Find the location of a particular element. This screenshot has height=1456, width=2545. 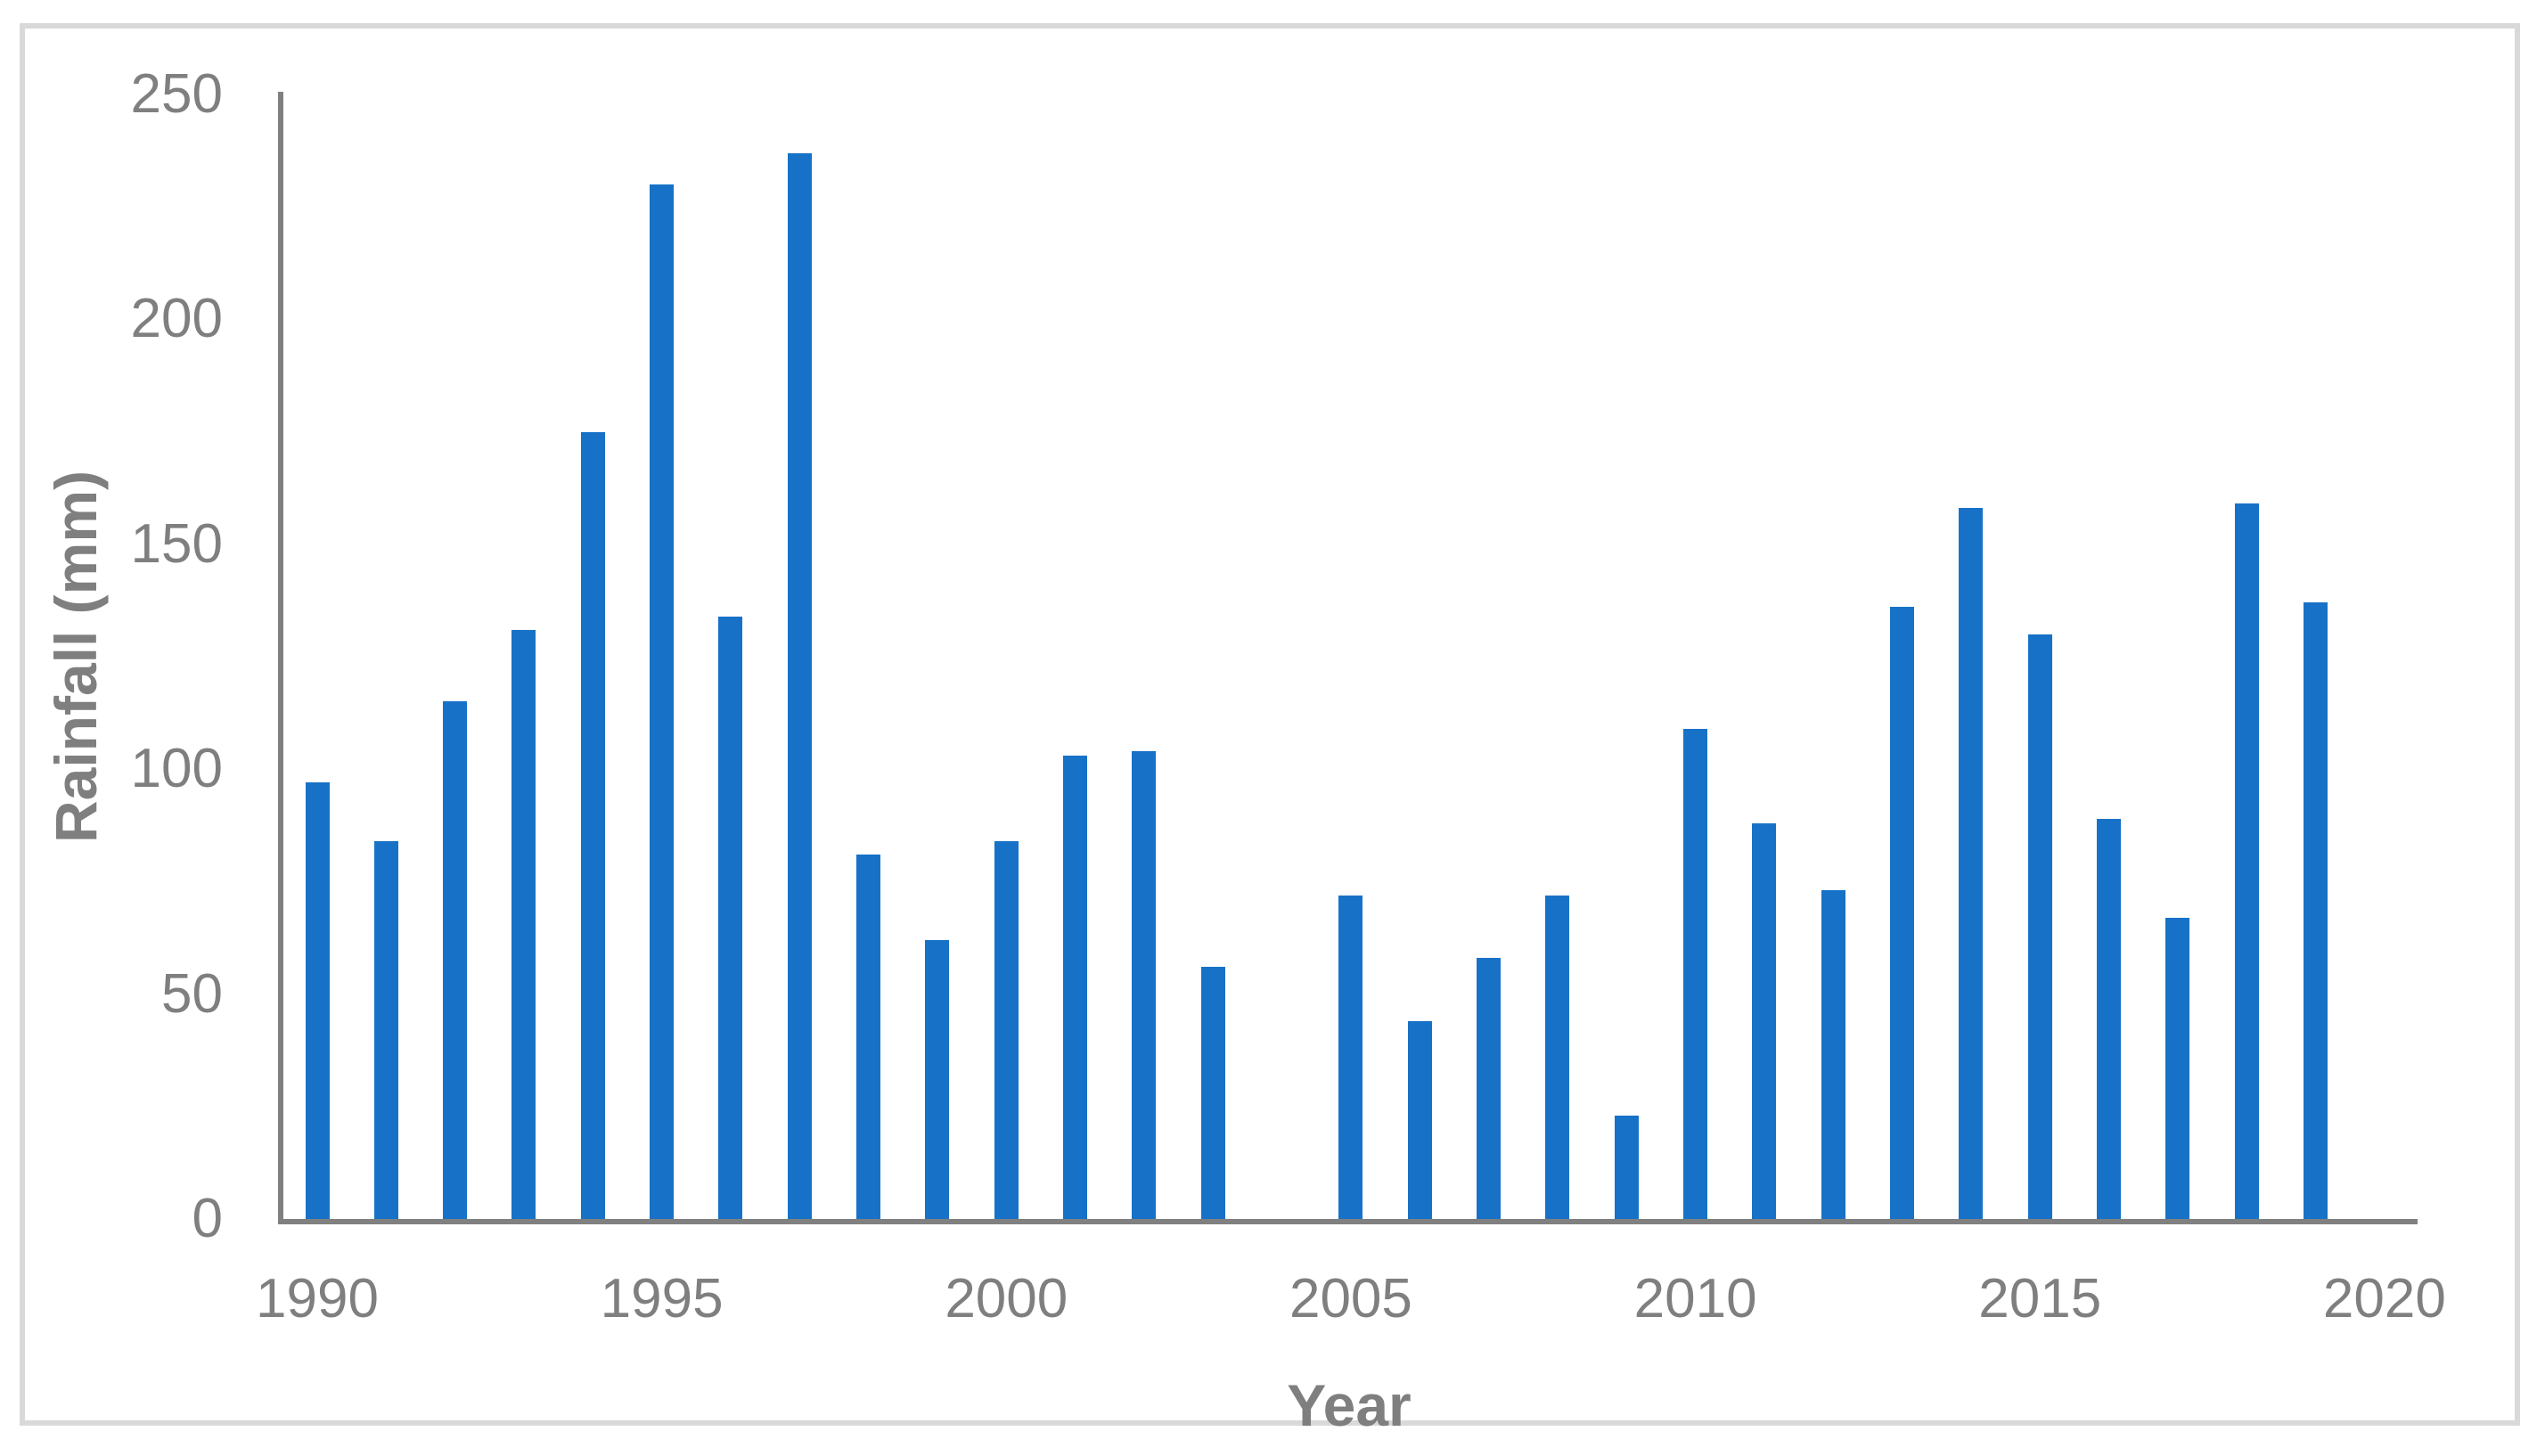

bar-1997 is located at coordinates (800, 685).